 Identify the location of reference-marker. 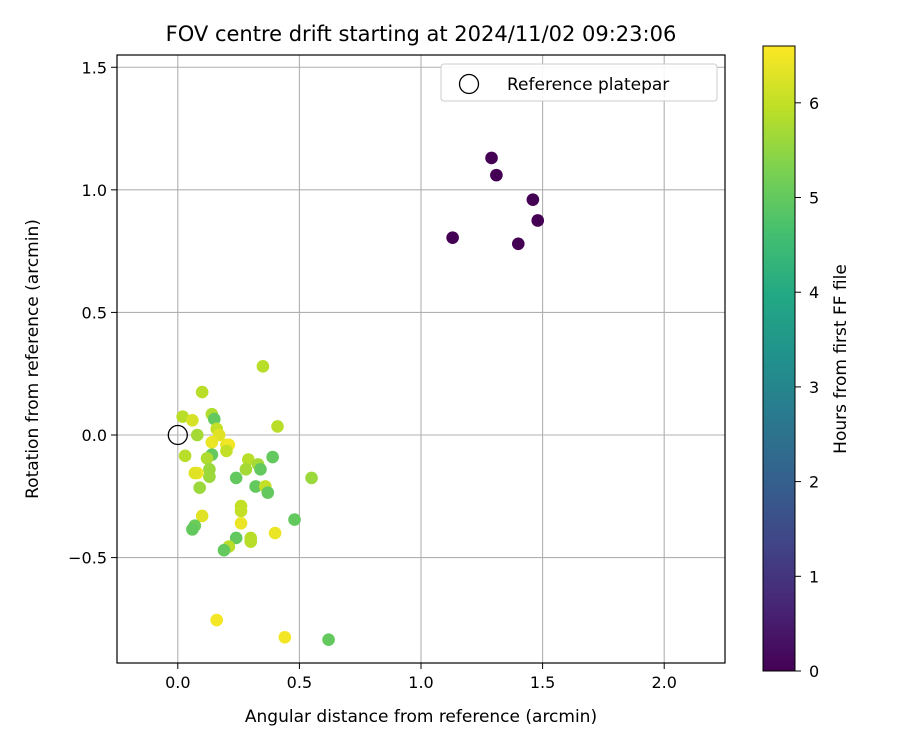
(177, 435).